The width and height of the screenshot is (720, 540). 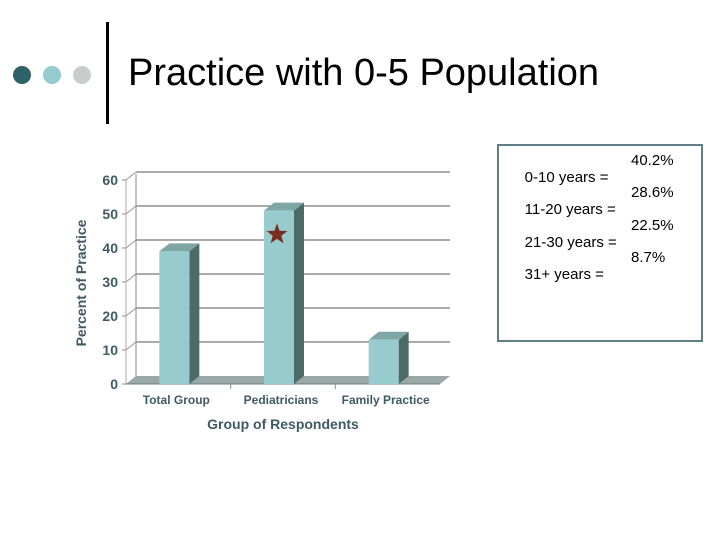 I want to click on y-tick-label: 0, so click(x=114, y=384).